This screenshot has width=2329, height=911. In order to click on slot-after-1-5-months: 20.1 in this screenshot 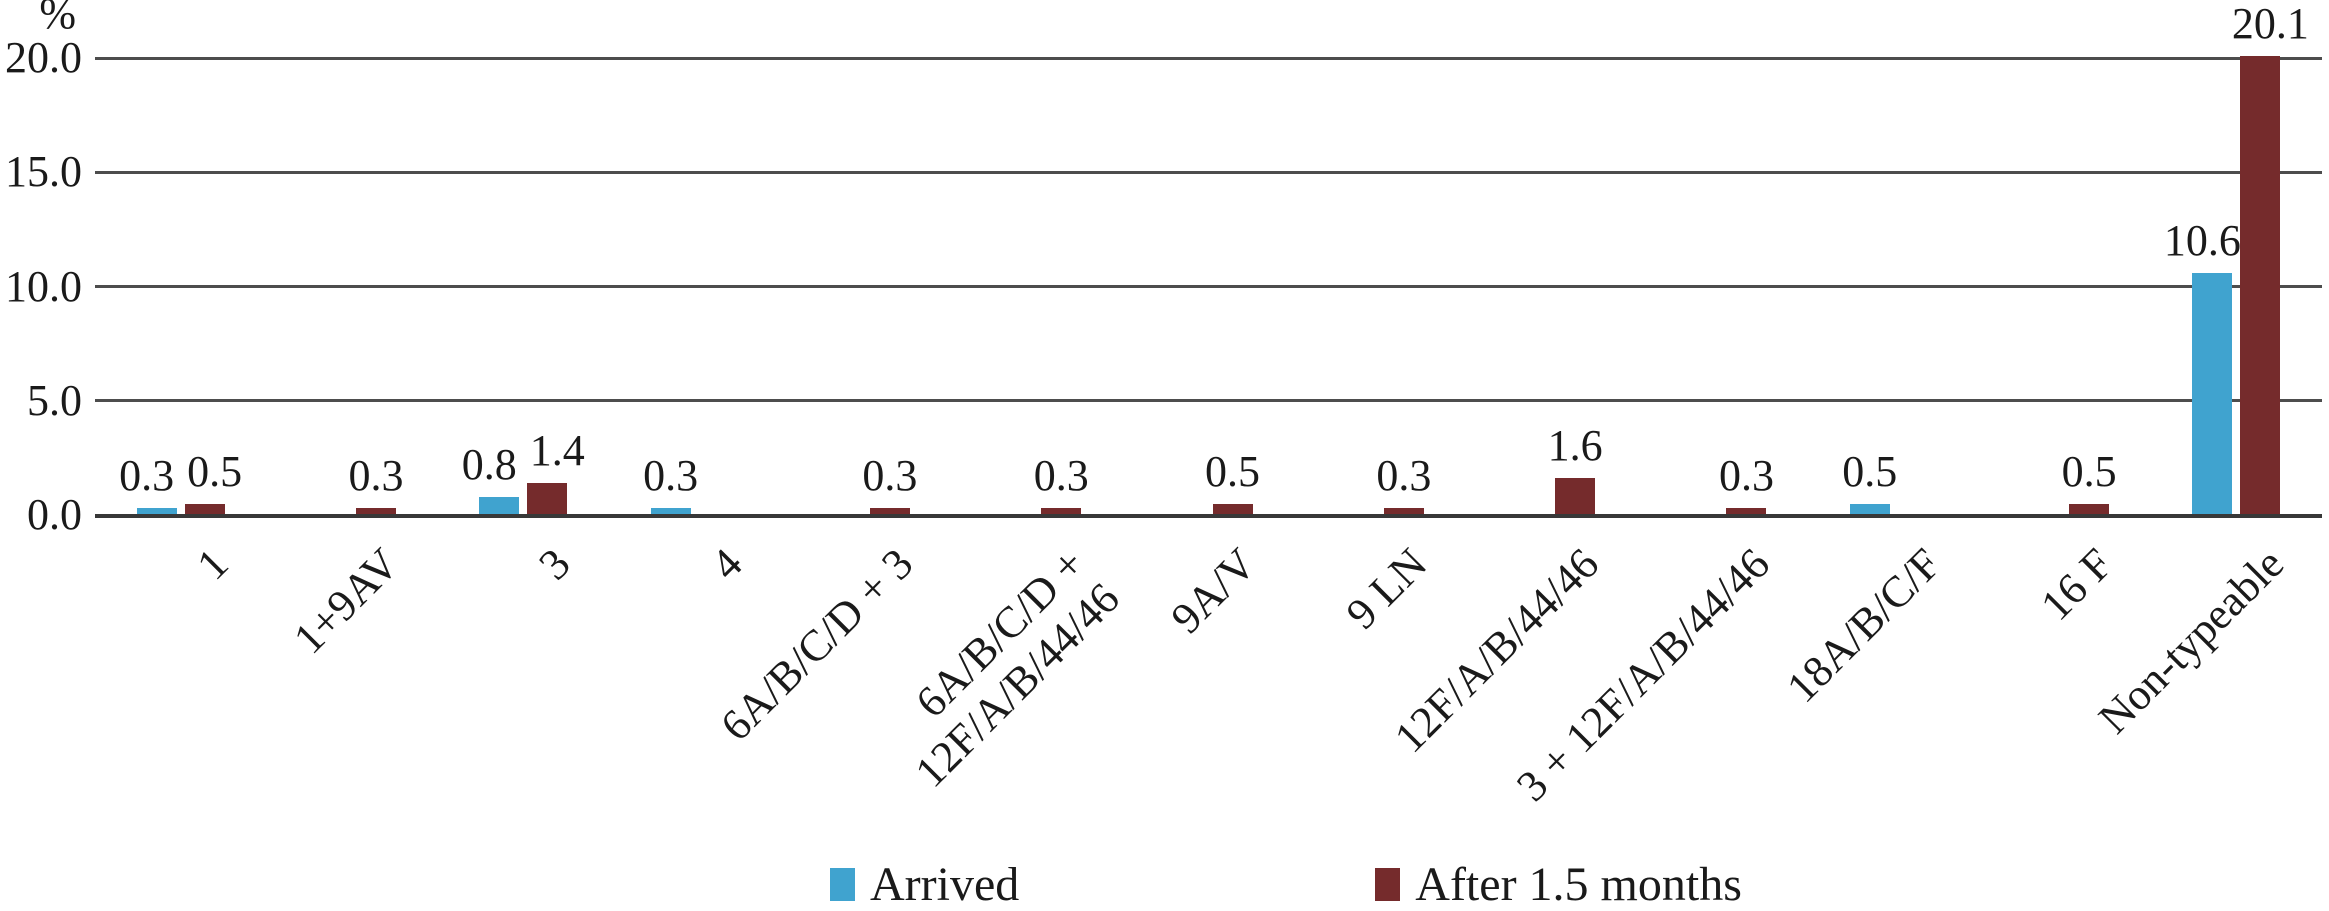, I will do `click(2270, 258)`.